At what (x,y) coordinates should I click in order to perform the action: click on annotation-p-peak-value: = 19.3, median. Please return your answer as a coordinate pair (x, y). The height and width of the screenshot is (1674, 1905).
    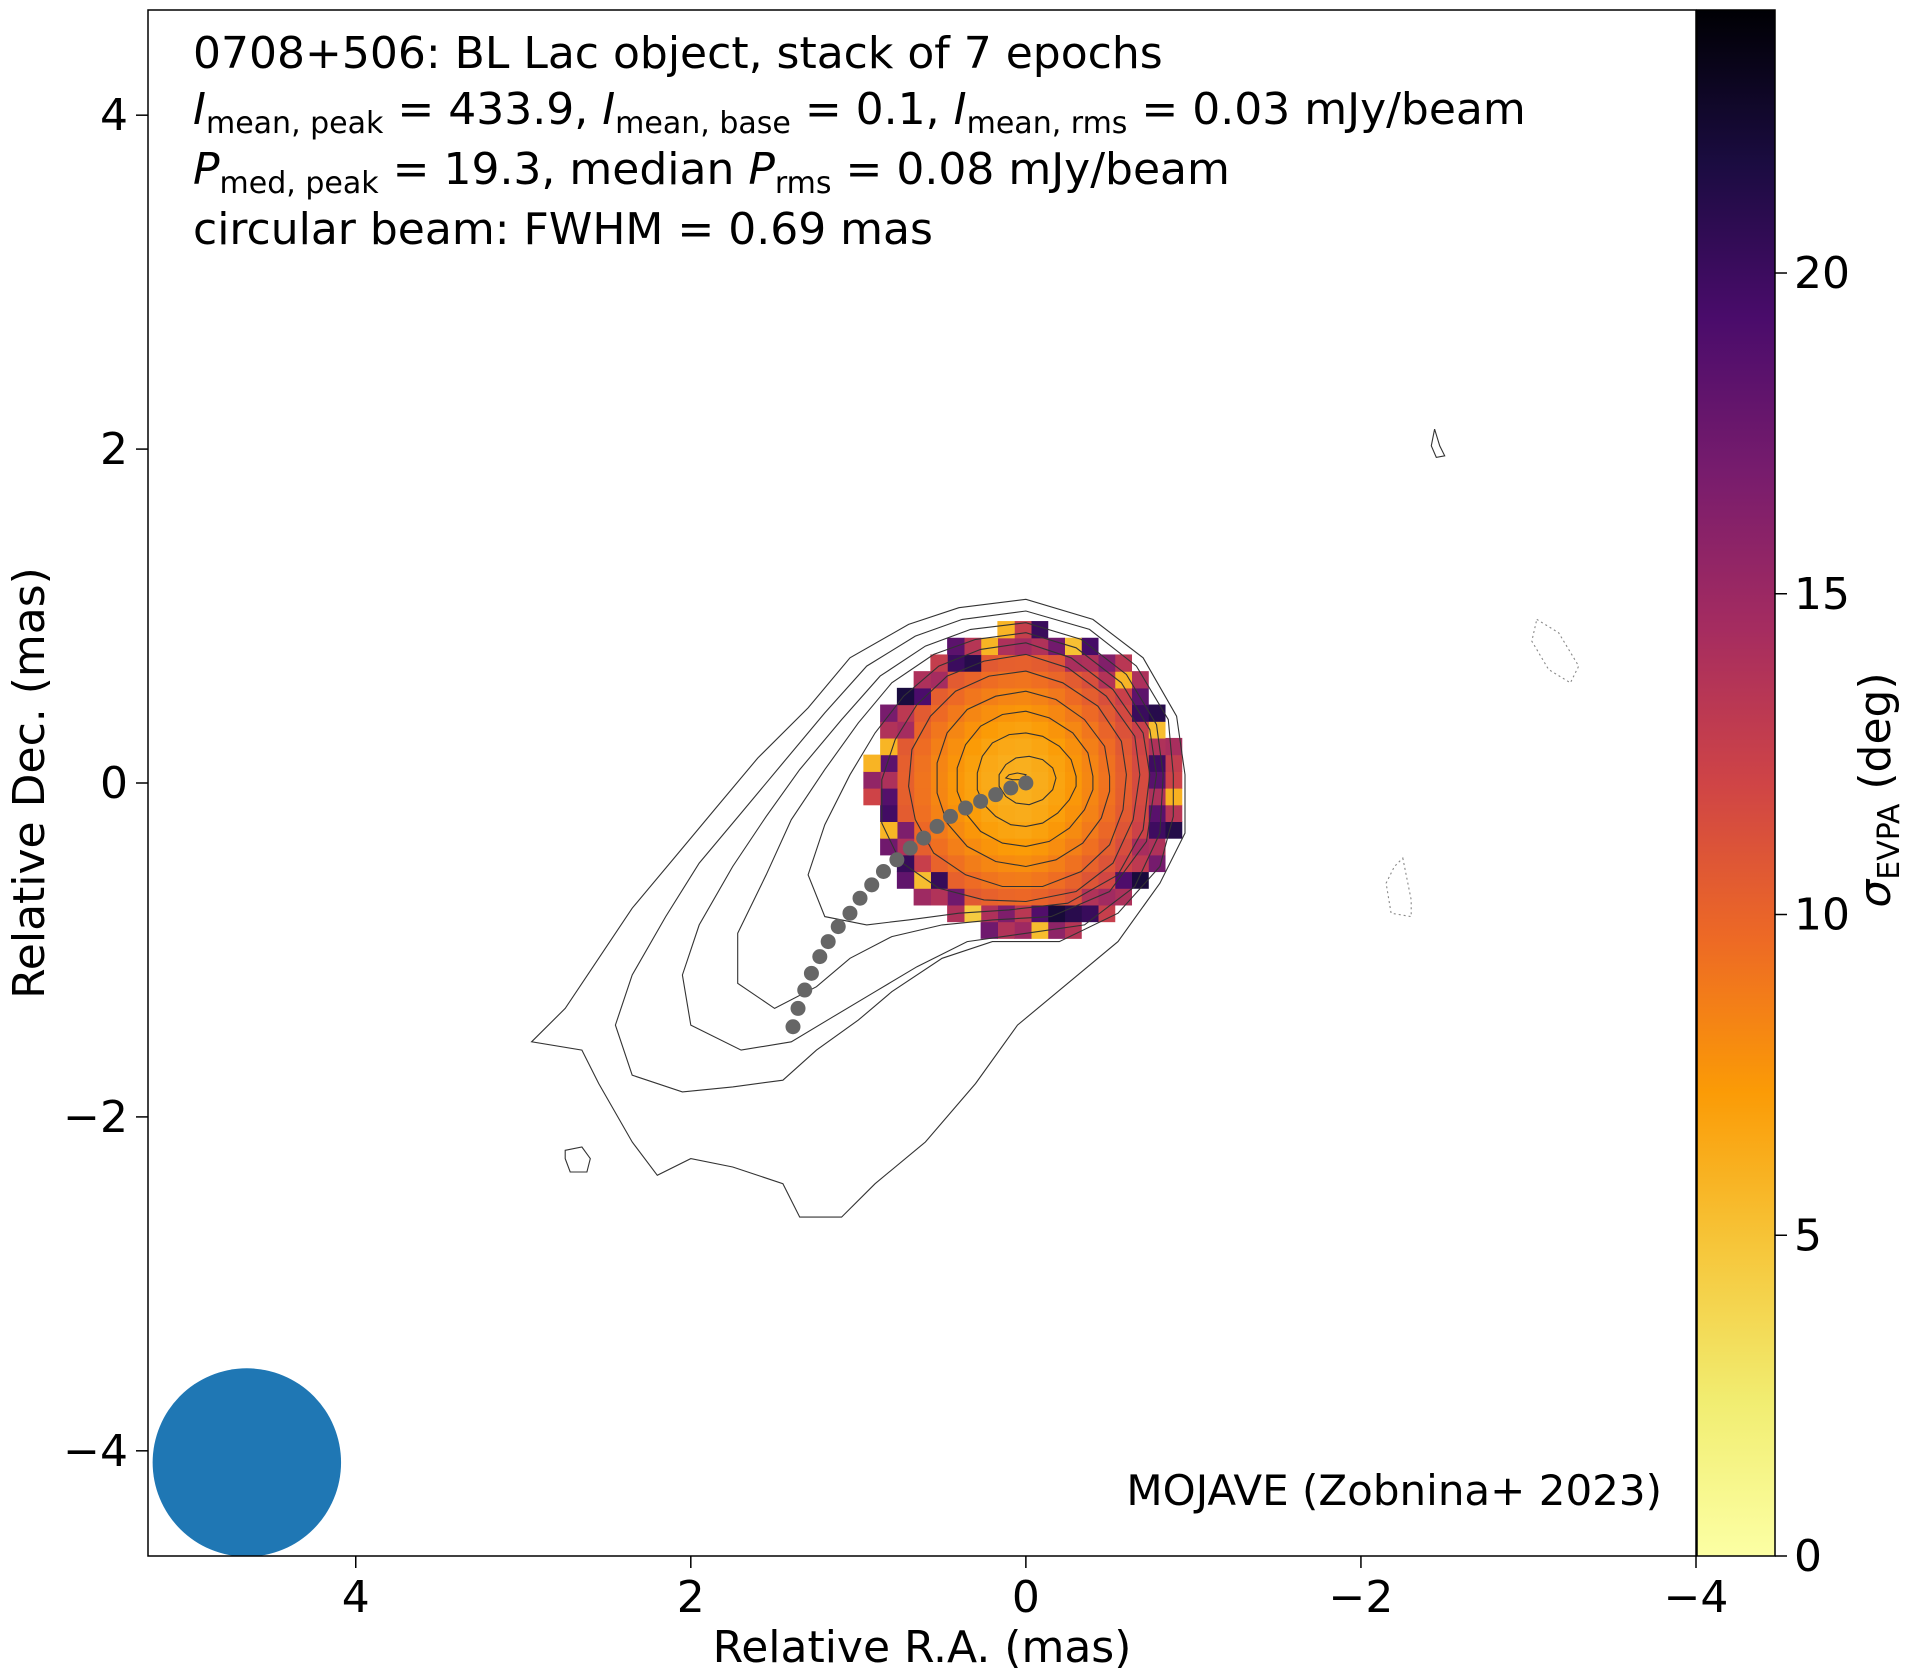
    Looking at the image, I should click on (564, 169).